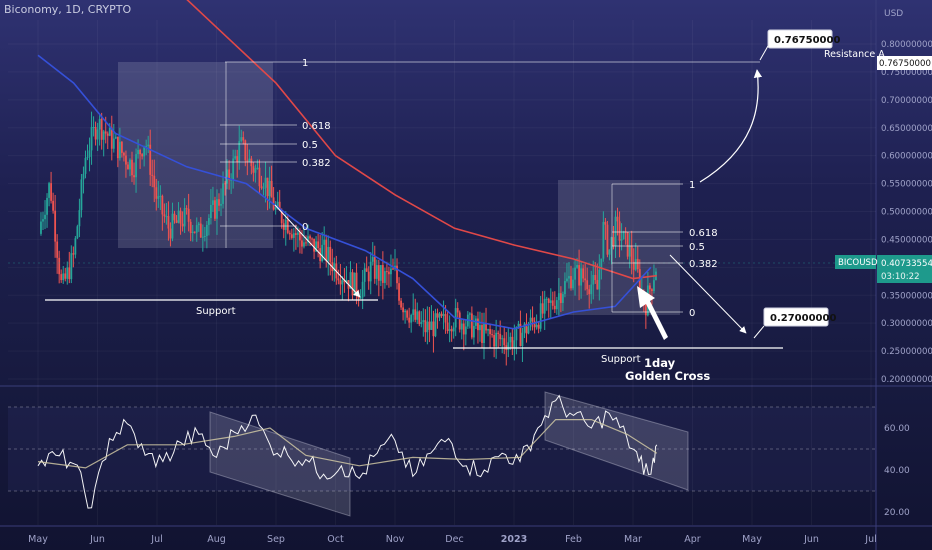 This screenshot has width=932, height=550. I want to click on resistance-callout-box, so click(800, 39).